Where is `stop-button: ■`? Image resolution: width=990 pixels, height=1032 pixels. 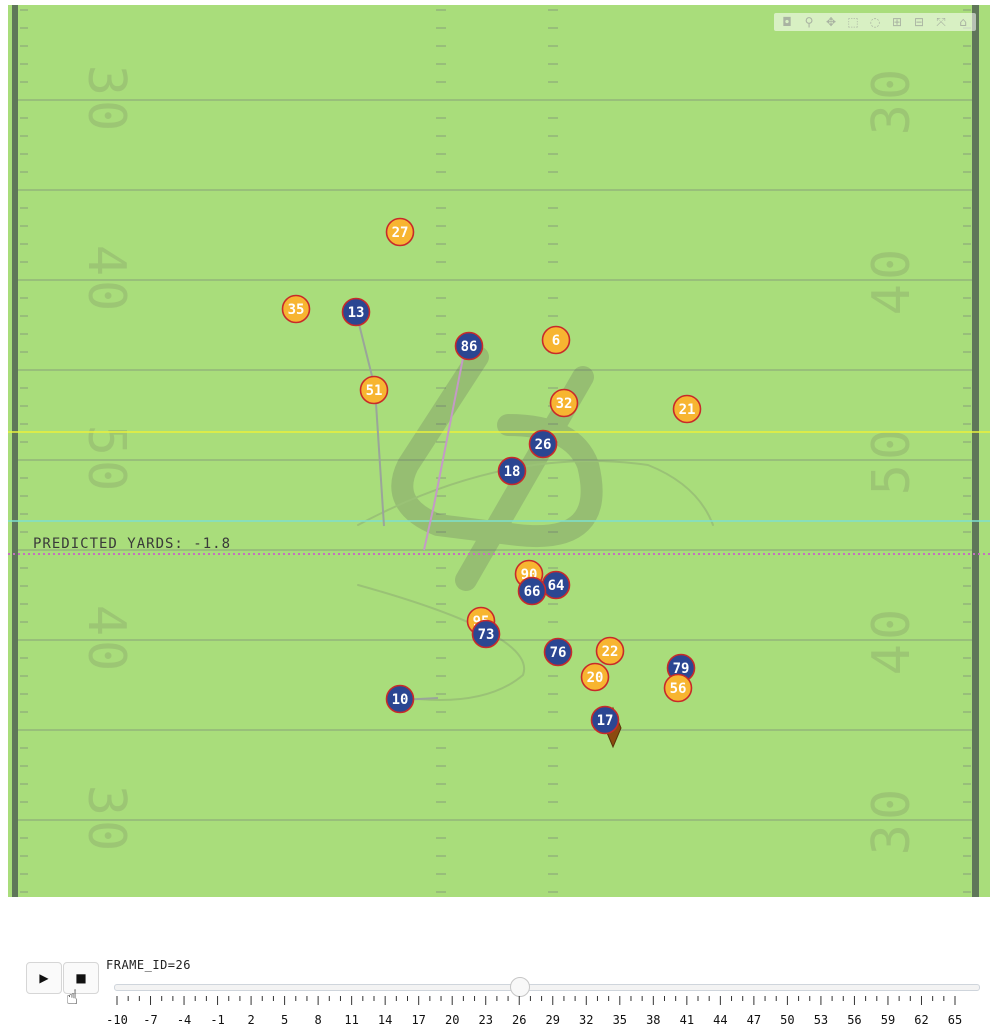 stop-button: ■ is located at coordinates (81, 978).